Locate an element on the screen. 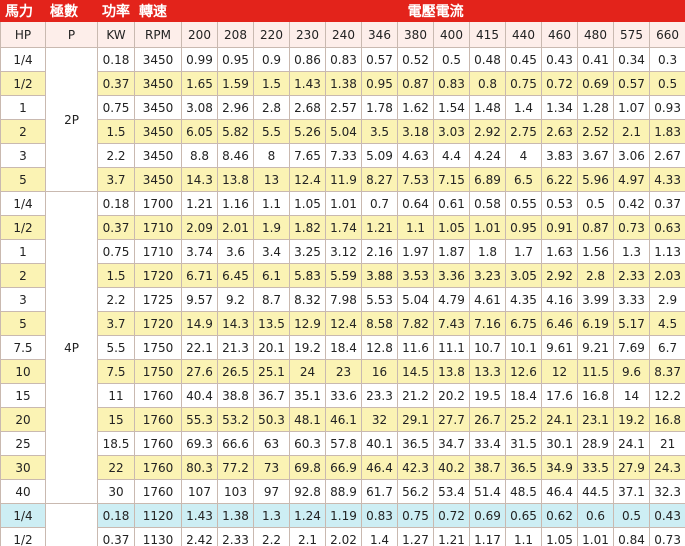 This screenshot has width=685, height=546. value-cell: 48.1 is located at coordinates (307, 419).